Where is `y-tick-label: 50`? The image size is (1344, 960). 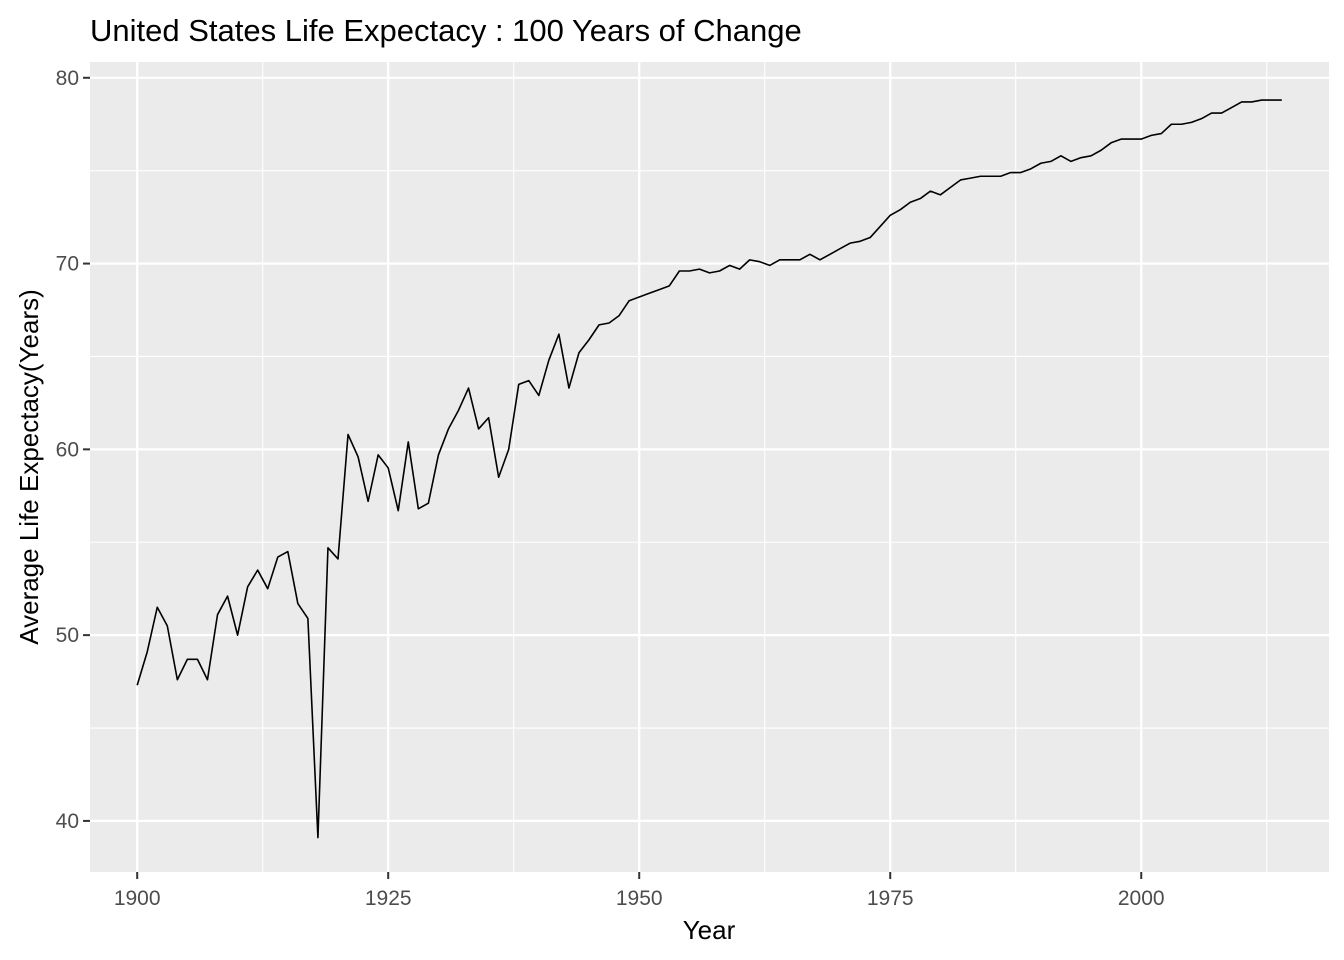
y-tick-label: 50 is located at coordinates (67, 635).